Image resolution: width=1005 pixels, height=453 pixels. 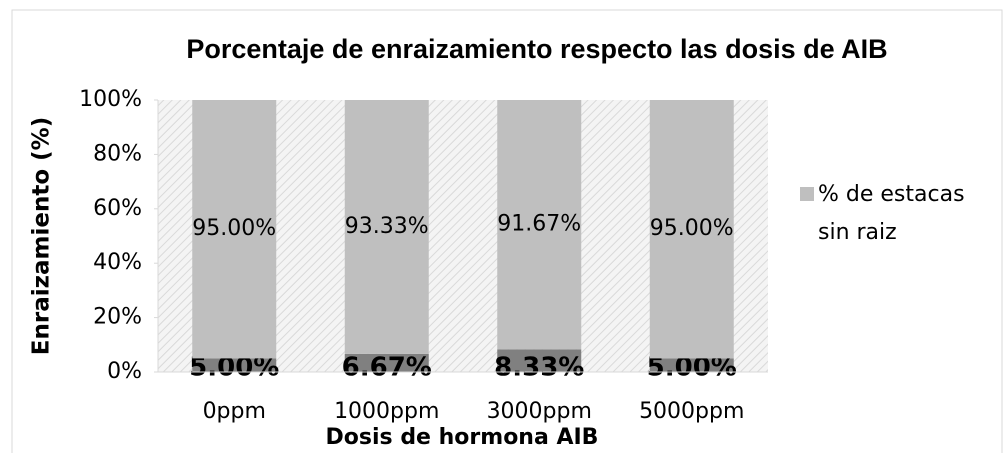 I want to click on y-tick-label: 60%, so click(x=117, y=208).